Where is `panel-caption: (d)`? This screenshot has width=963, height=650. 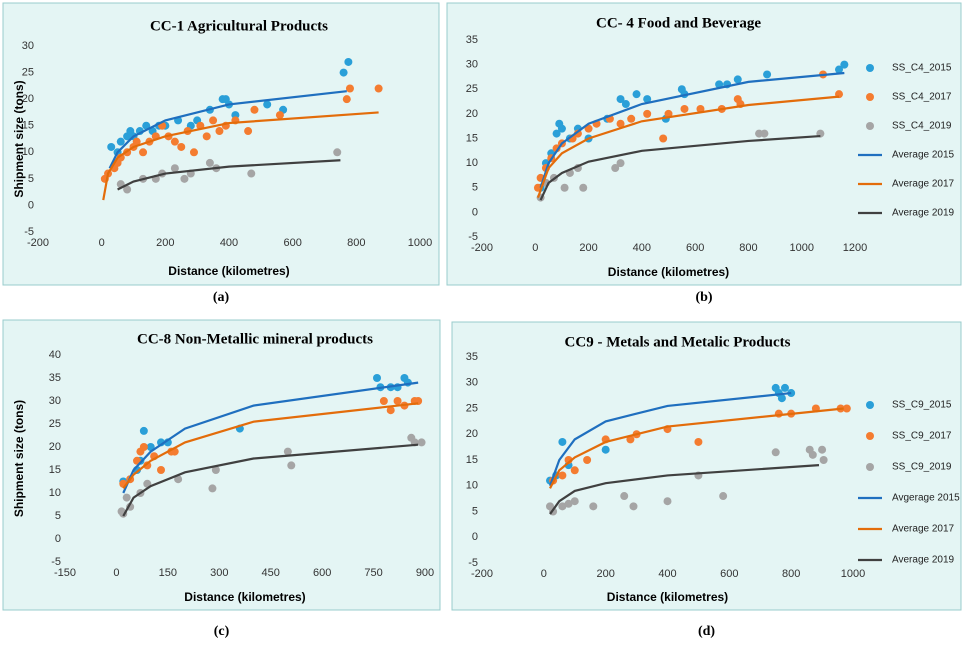
panel-caption: (d) is located at coordinates (706, 631).